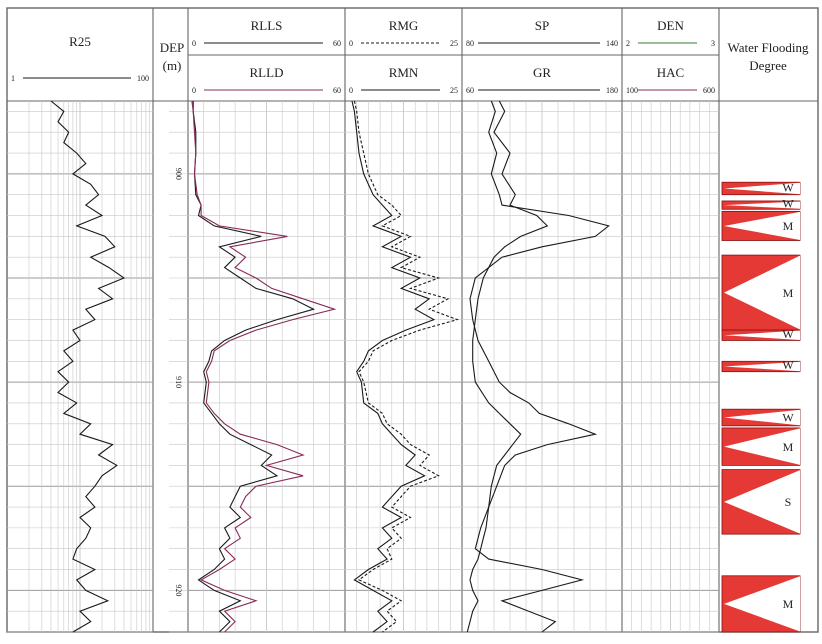 The height and width of the screenshot is (644, 822). Describe the element at coordinates (254, 367) in the screenshot. I see `curve-rlls` at that location.